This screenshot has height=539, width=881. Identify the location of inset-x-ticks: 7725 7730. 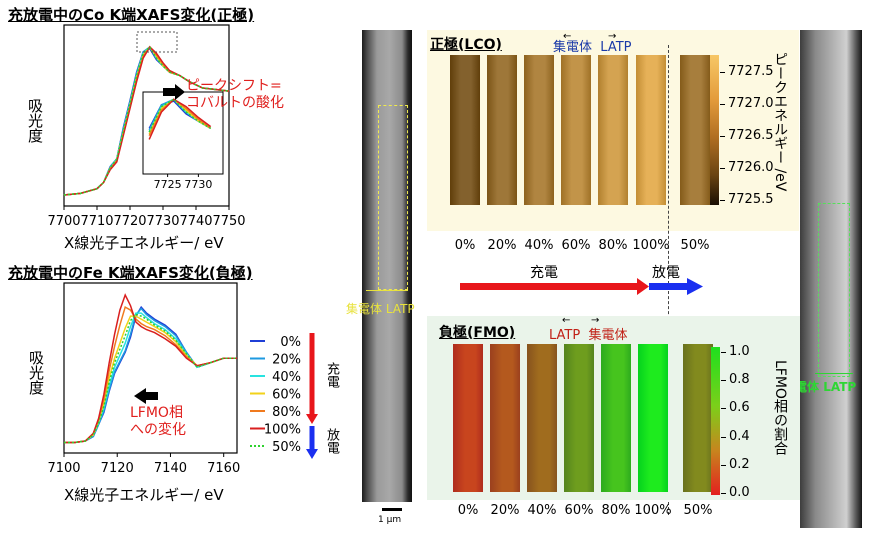
(183, 182).